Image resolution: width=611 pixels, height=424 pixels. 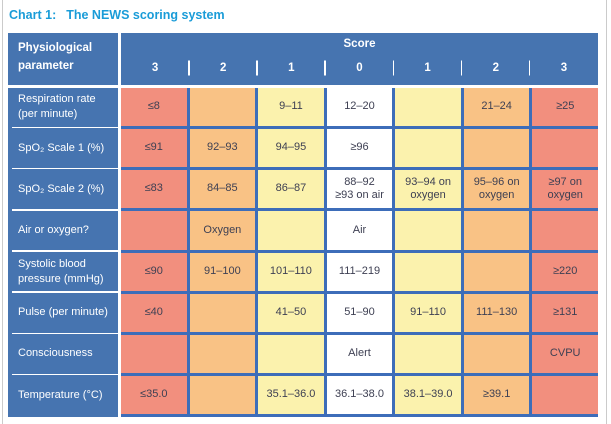 I want to click on score-cell: 51–90, so click(x=359, y=312).